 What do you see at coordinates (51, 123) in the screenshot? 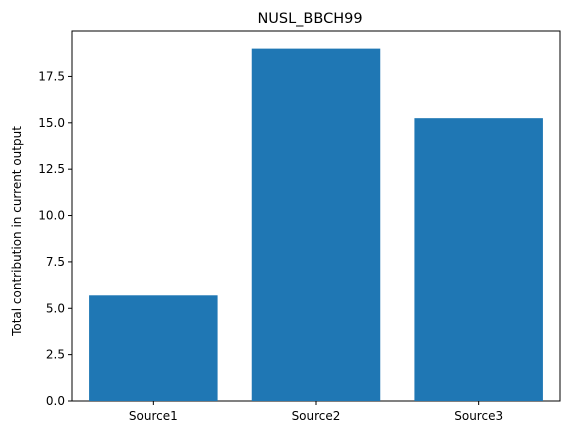
I see `y-tick-label: 15.0` at bounding box center [51, 123].